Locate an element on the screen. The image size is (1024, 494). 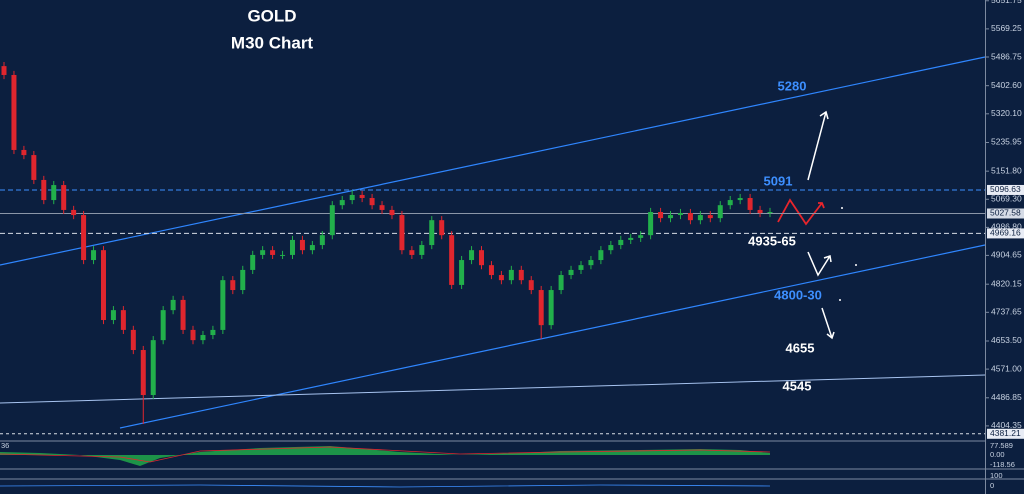
price-label-box is located at coordinates (1005, 189).